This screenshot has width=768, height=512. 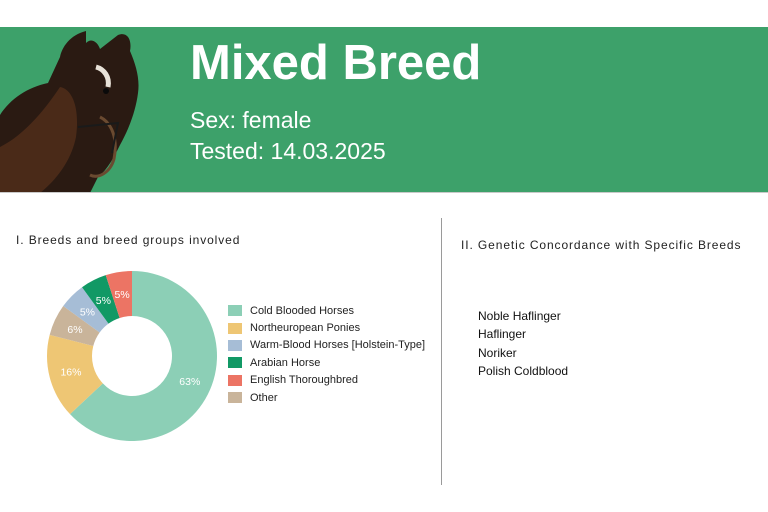 I want to click on legend-item: Warm-Blood Horses [Holstein-Type], so click(x=326, y=345).